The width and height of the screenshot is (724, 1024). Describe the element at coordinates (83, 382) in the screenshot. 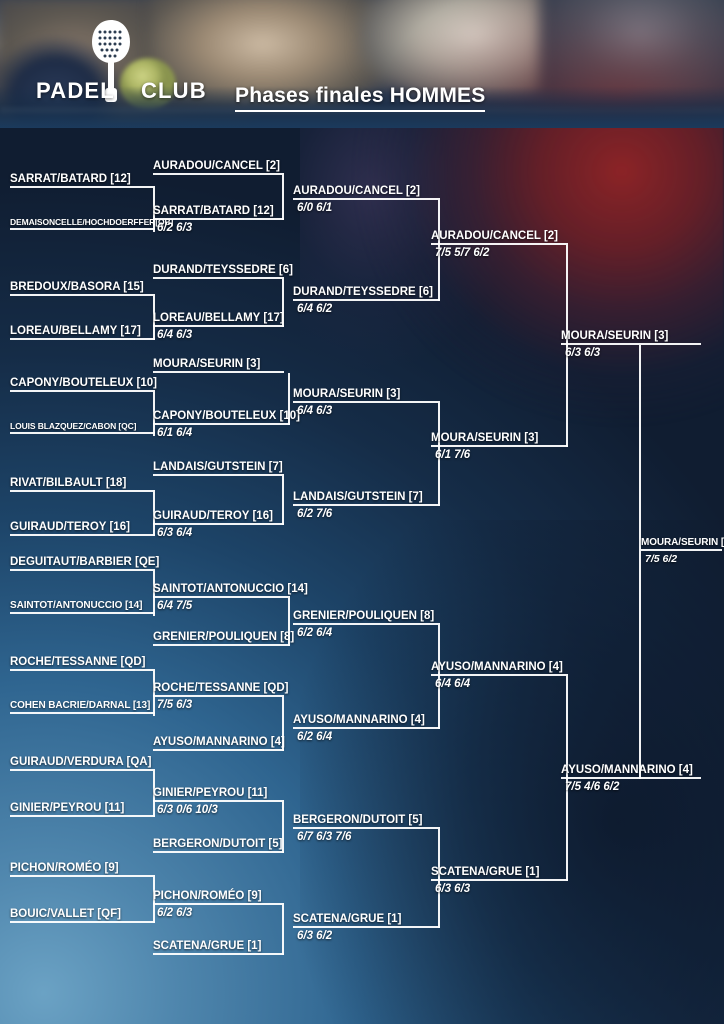

I see `r32-slot: CAPONY/BOUTELEUX [10]` at that location.